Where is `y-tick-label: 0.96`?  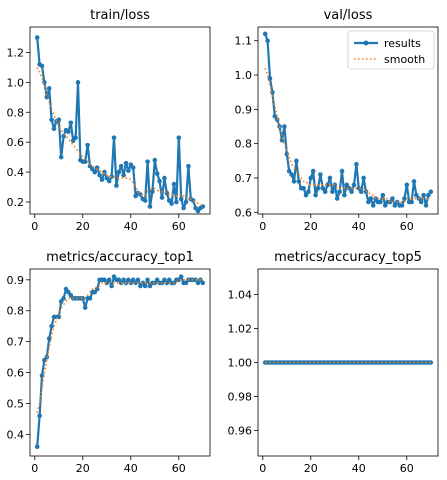 y-tick-label: 0.96 is located at coordinates (240, 431).